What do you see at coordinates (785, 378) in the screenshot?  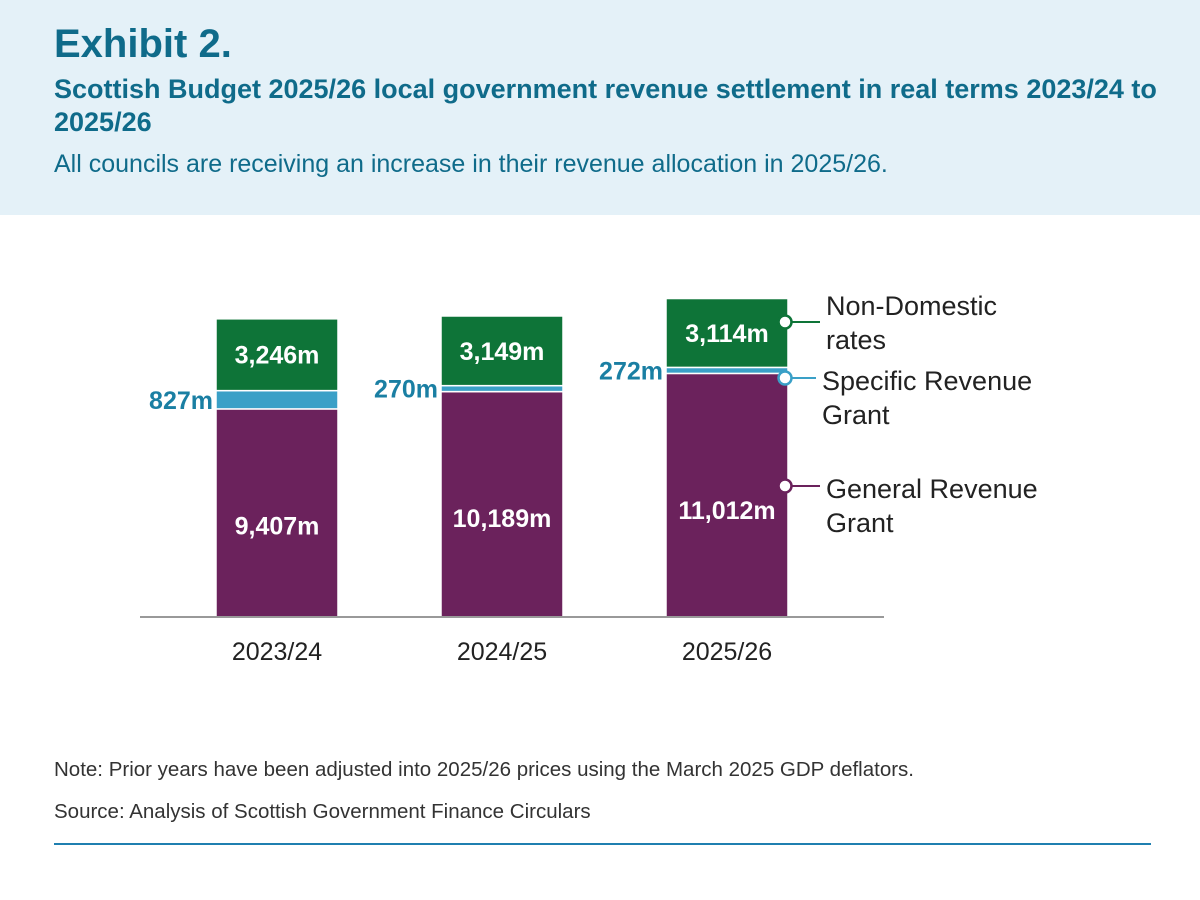 I see `legend-specific-revenue-grant-marker` at bounding box center [785, 378].